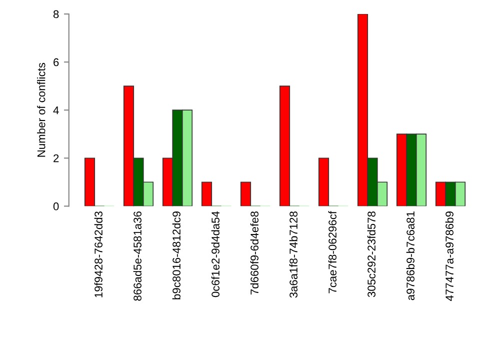 The width and height of the screenshot is (500, 350). What do you see at coordinates (371, 254) in the screenshot?
I see `x-tick-label: 305c292-23fd578` at bounding box center [371, 254].